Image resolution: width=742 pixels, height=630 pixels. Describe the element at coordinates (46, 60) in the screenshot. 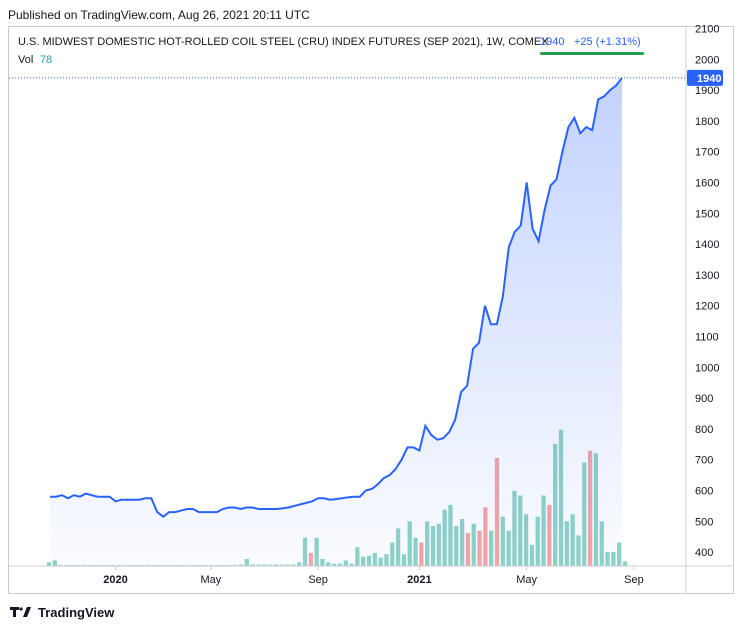

I see `volume-value: 78` at that location.